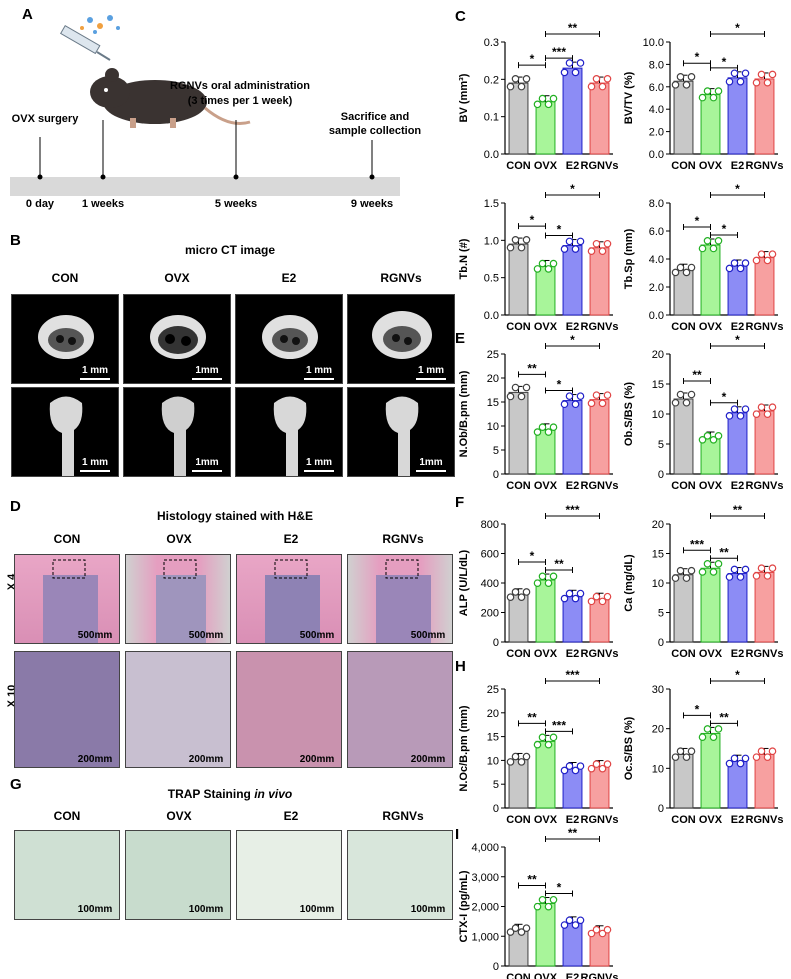 The width and height of the screenshot is (791, 979). Describe the element at coordinates (67, 816) in the screenshot. I see `trap-group-con: CON` at that location.